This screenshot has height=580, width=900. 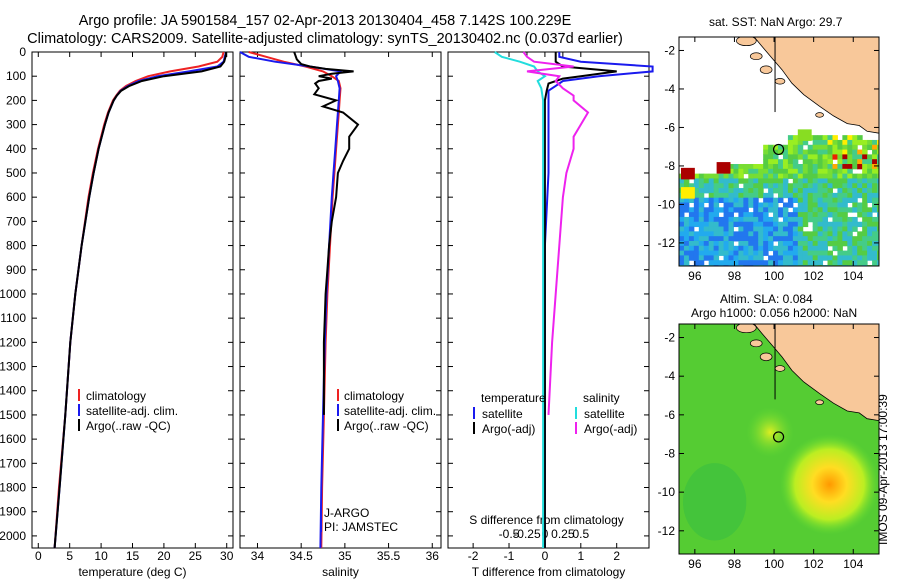 What do you see at coordinates (766, 299) in the screenshot?
I see `sla-map-title-1: Altim. SLA: 0.084` at bounding box center [766, 299].